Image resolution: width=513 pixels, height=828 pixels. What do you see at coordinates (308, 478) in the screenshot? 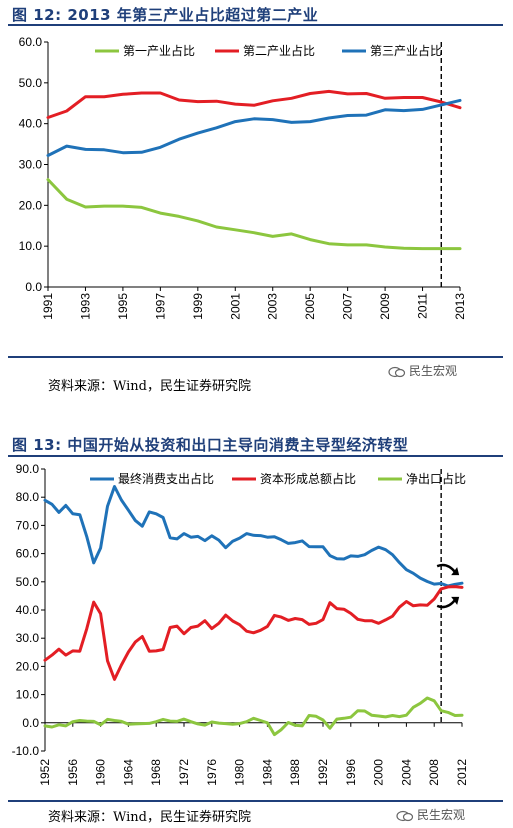
I see `legend-label-2: 资本形成总额占比` at bounding box center [308, 478].